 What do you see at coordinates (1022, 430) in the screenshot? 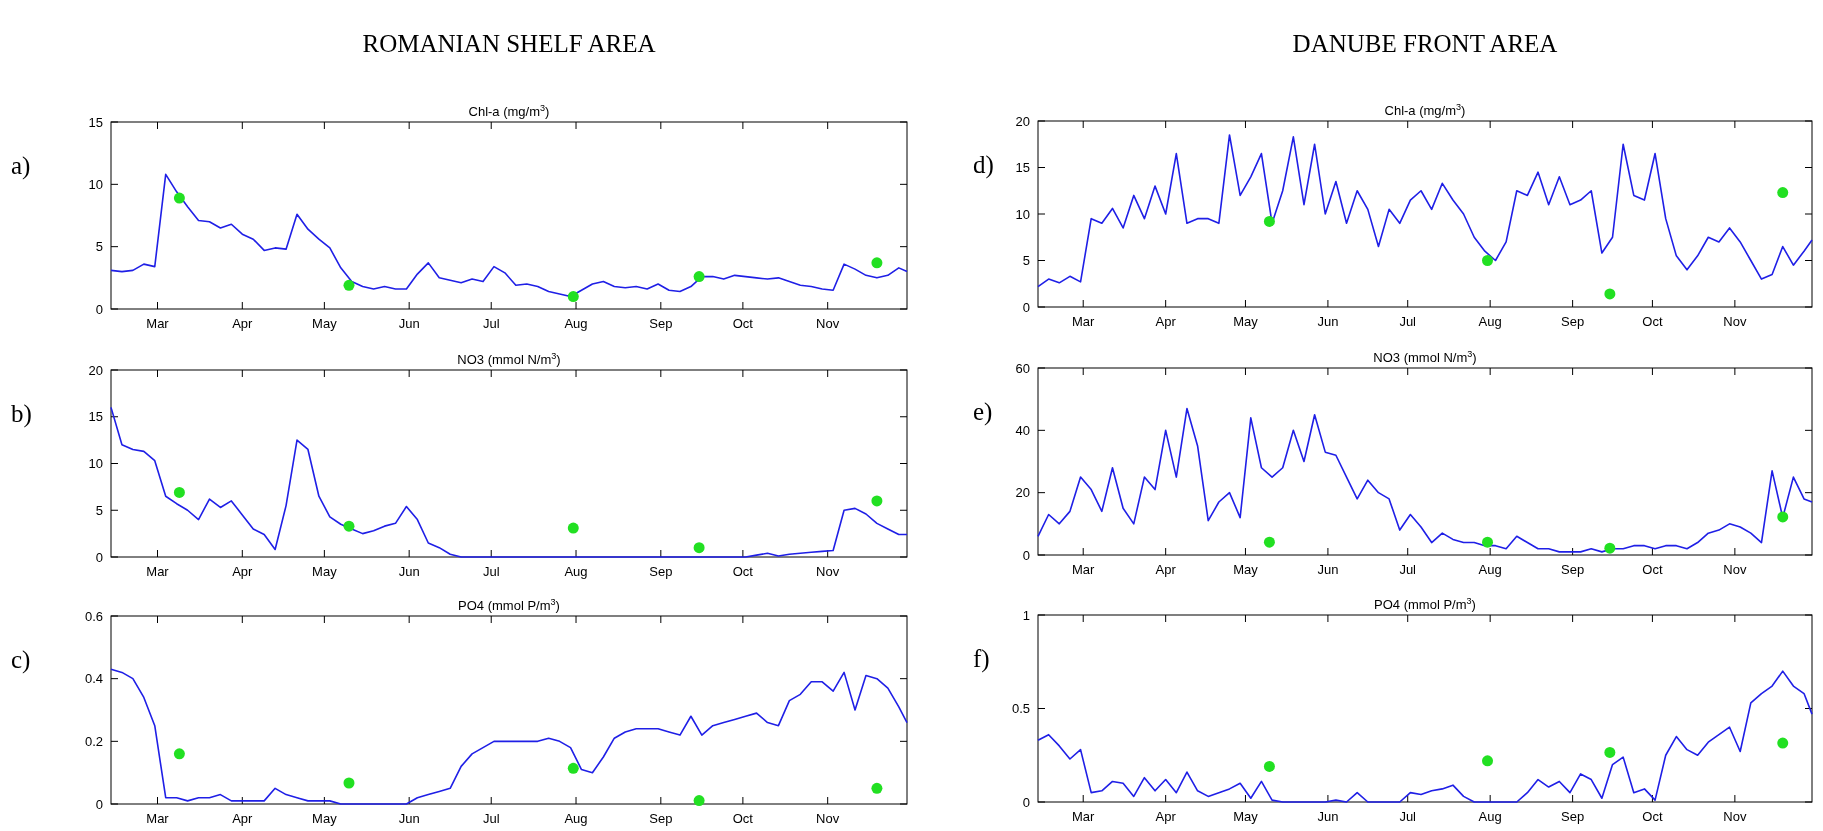
I see `y-tick-label: 40` at bounding box center [1022, 430].